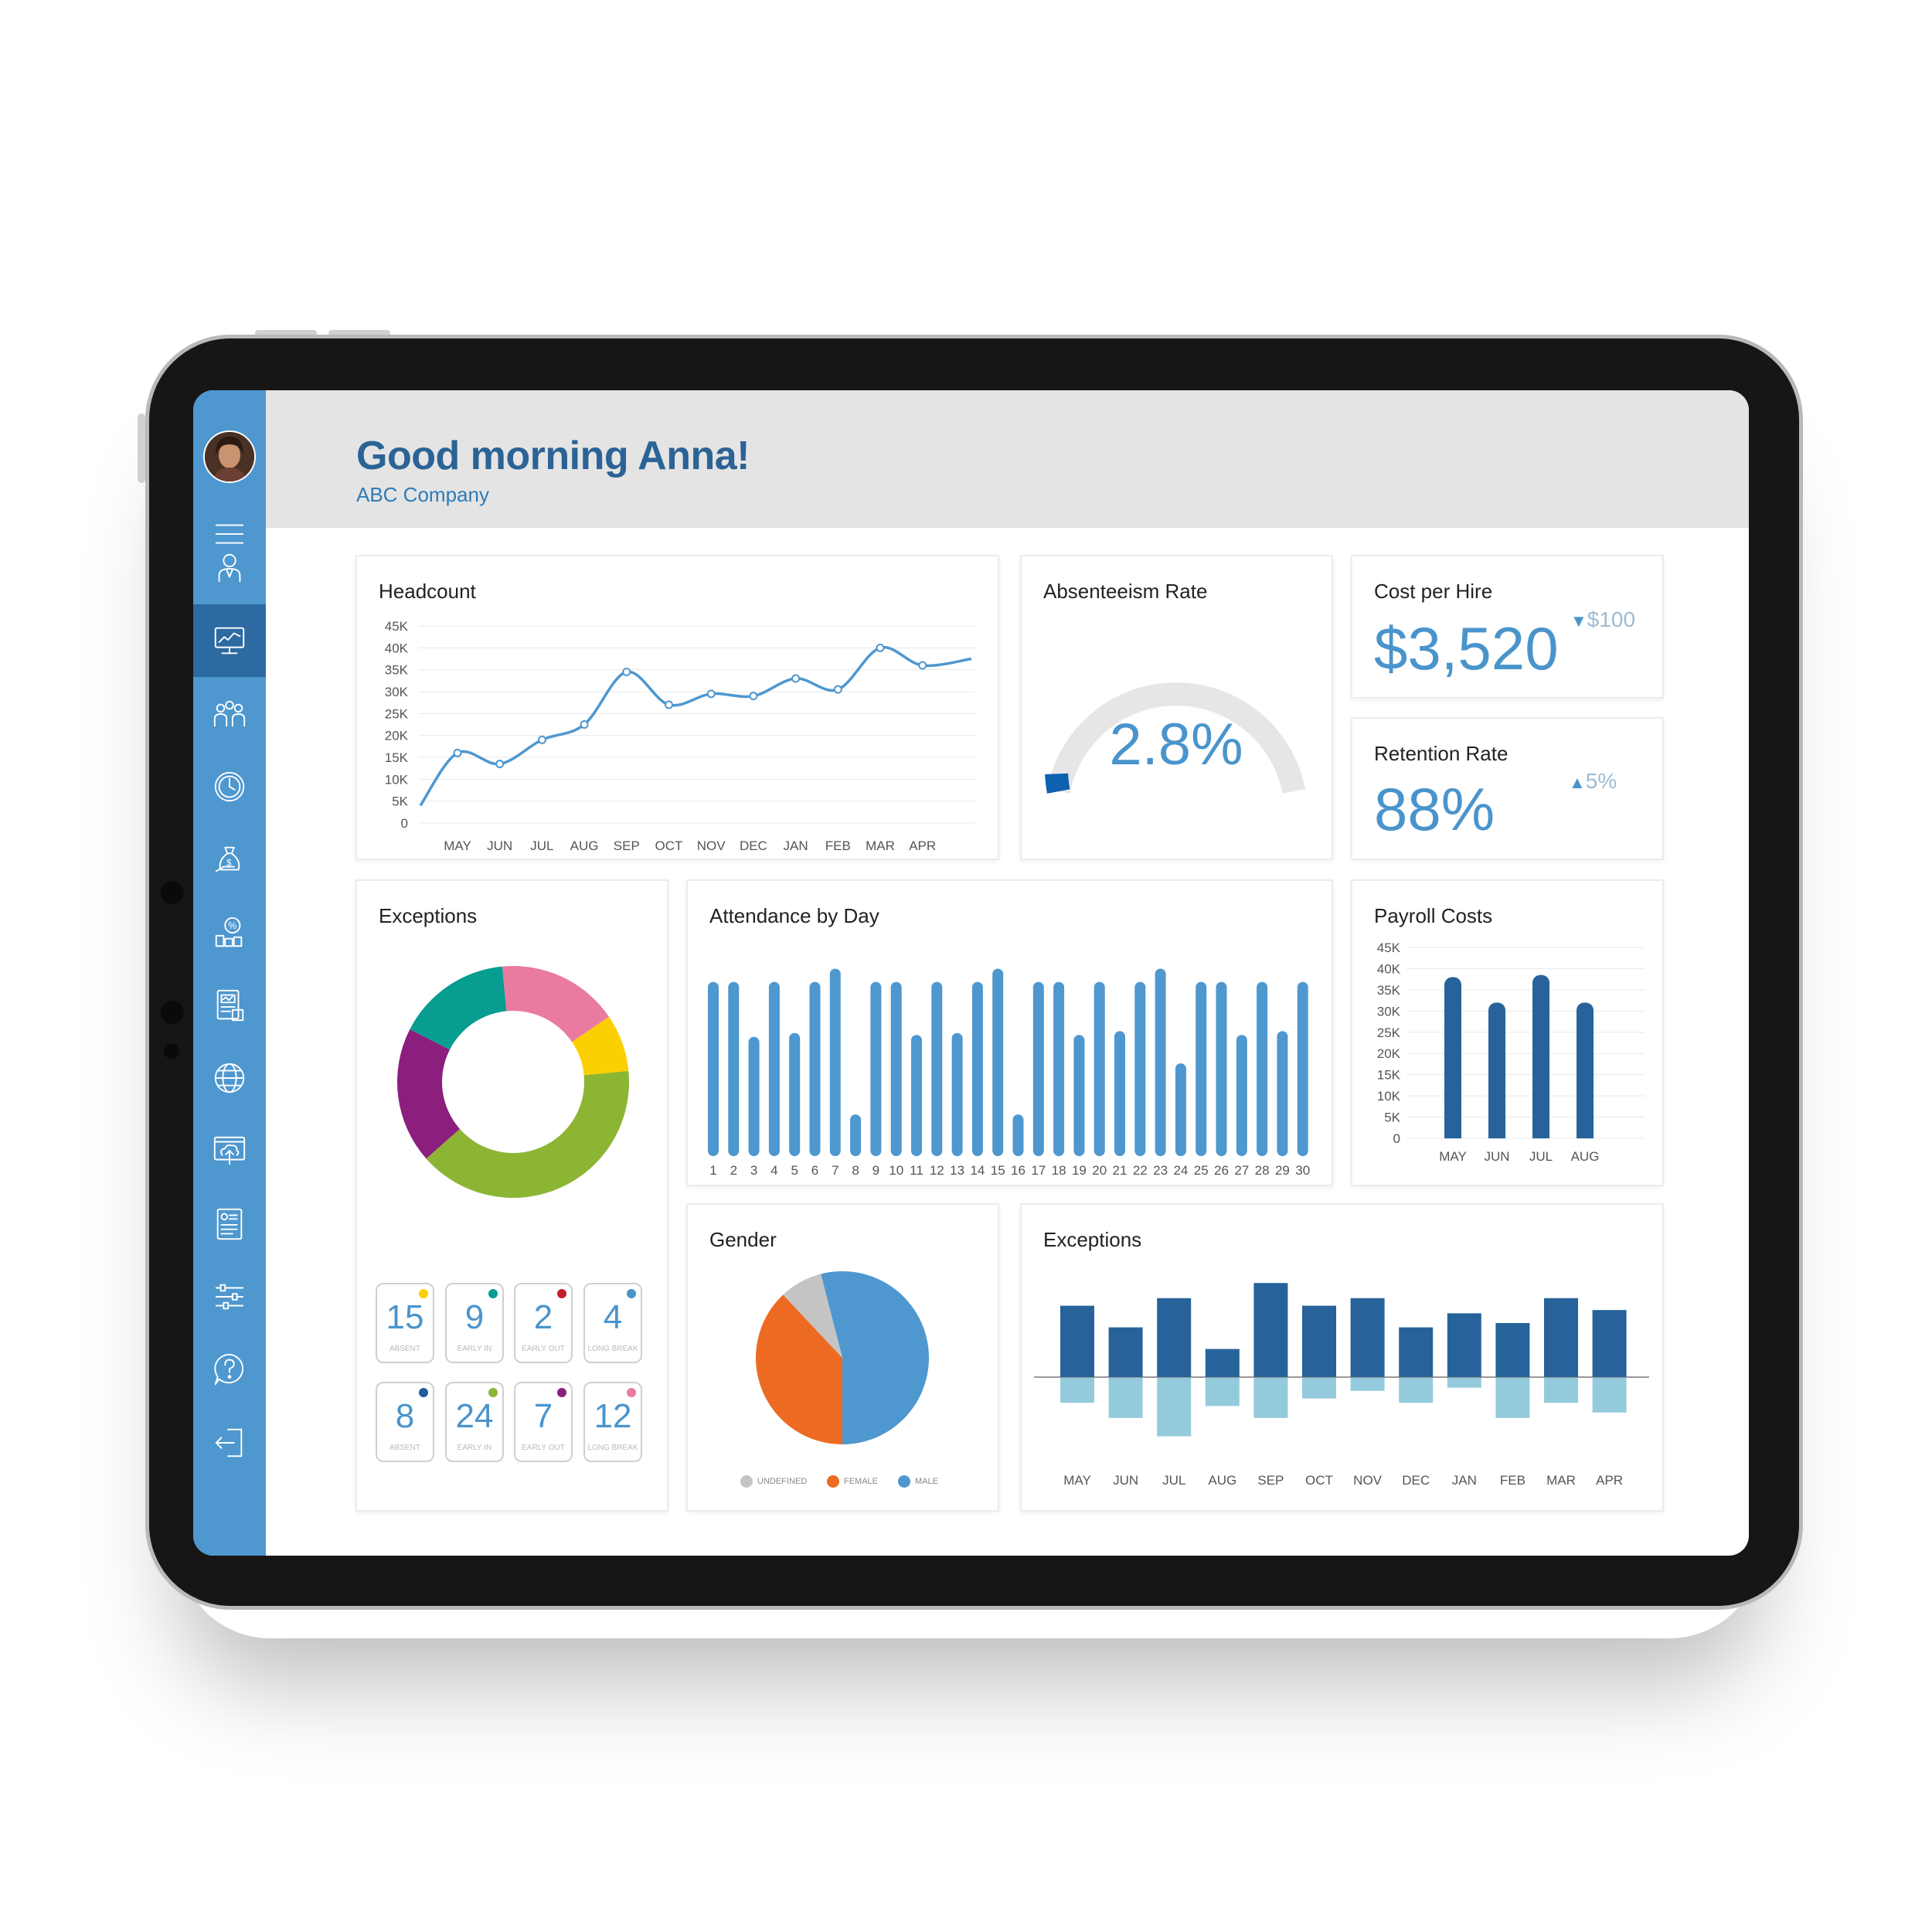  Describe the element at coordinates (1019, 1170) in the screenshot. I see `x-tick-label: 16` at that location.